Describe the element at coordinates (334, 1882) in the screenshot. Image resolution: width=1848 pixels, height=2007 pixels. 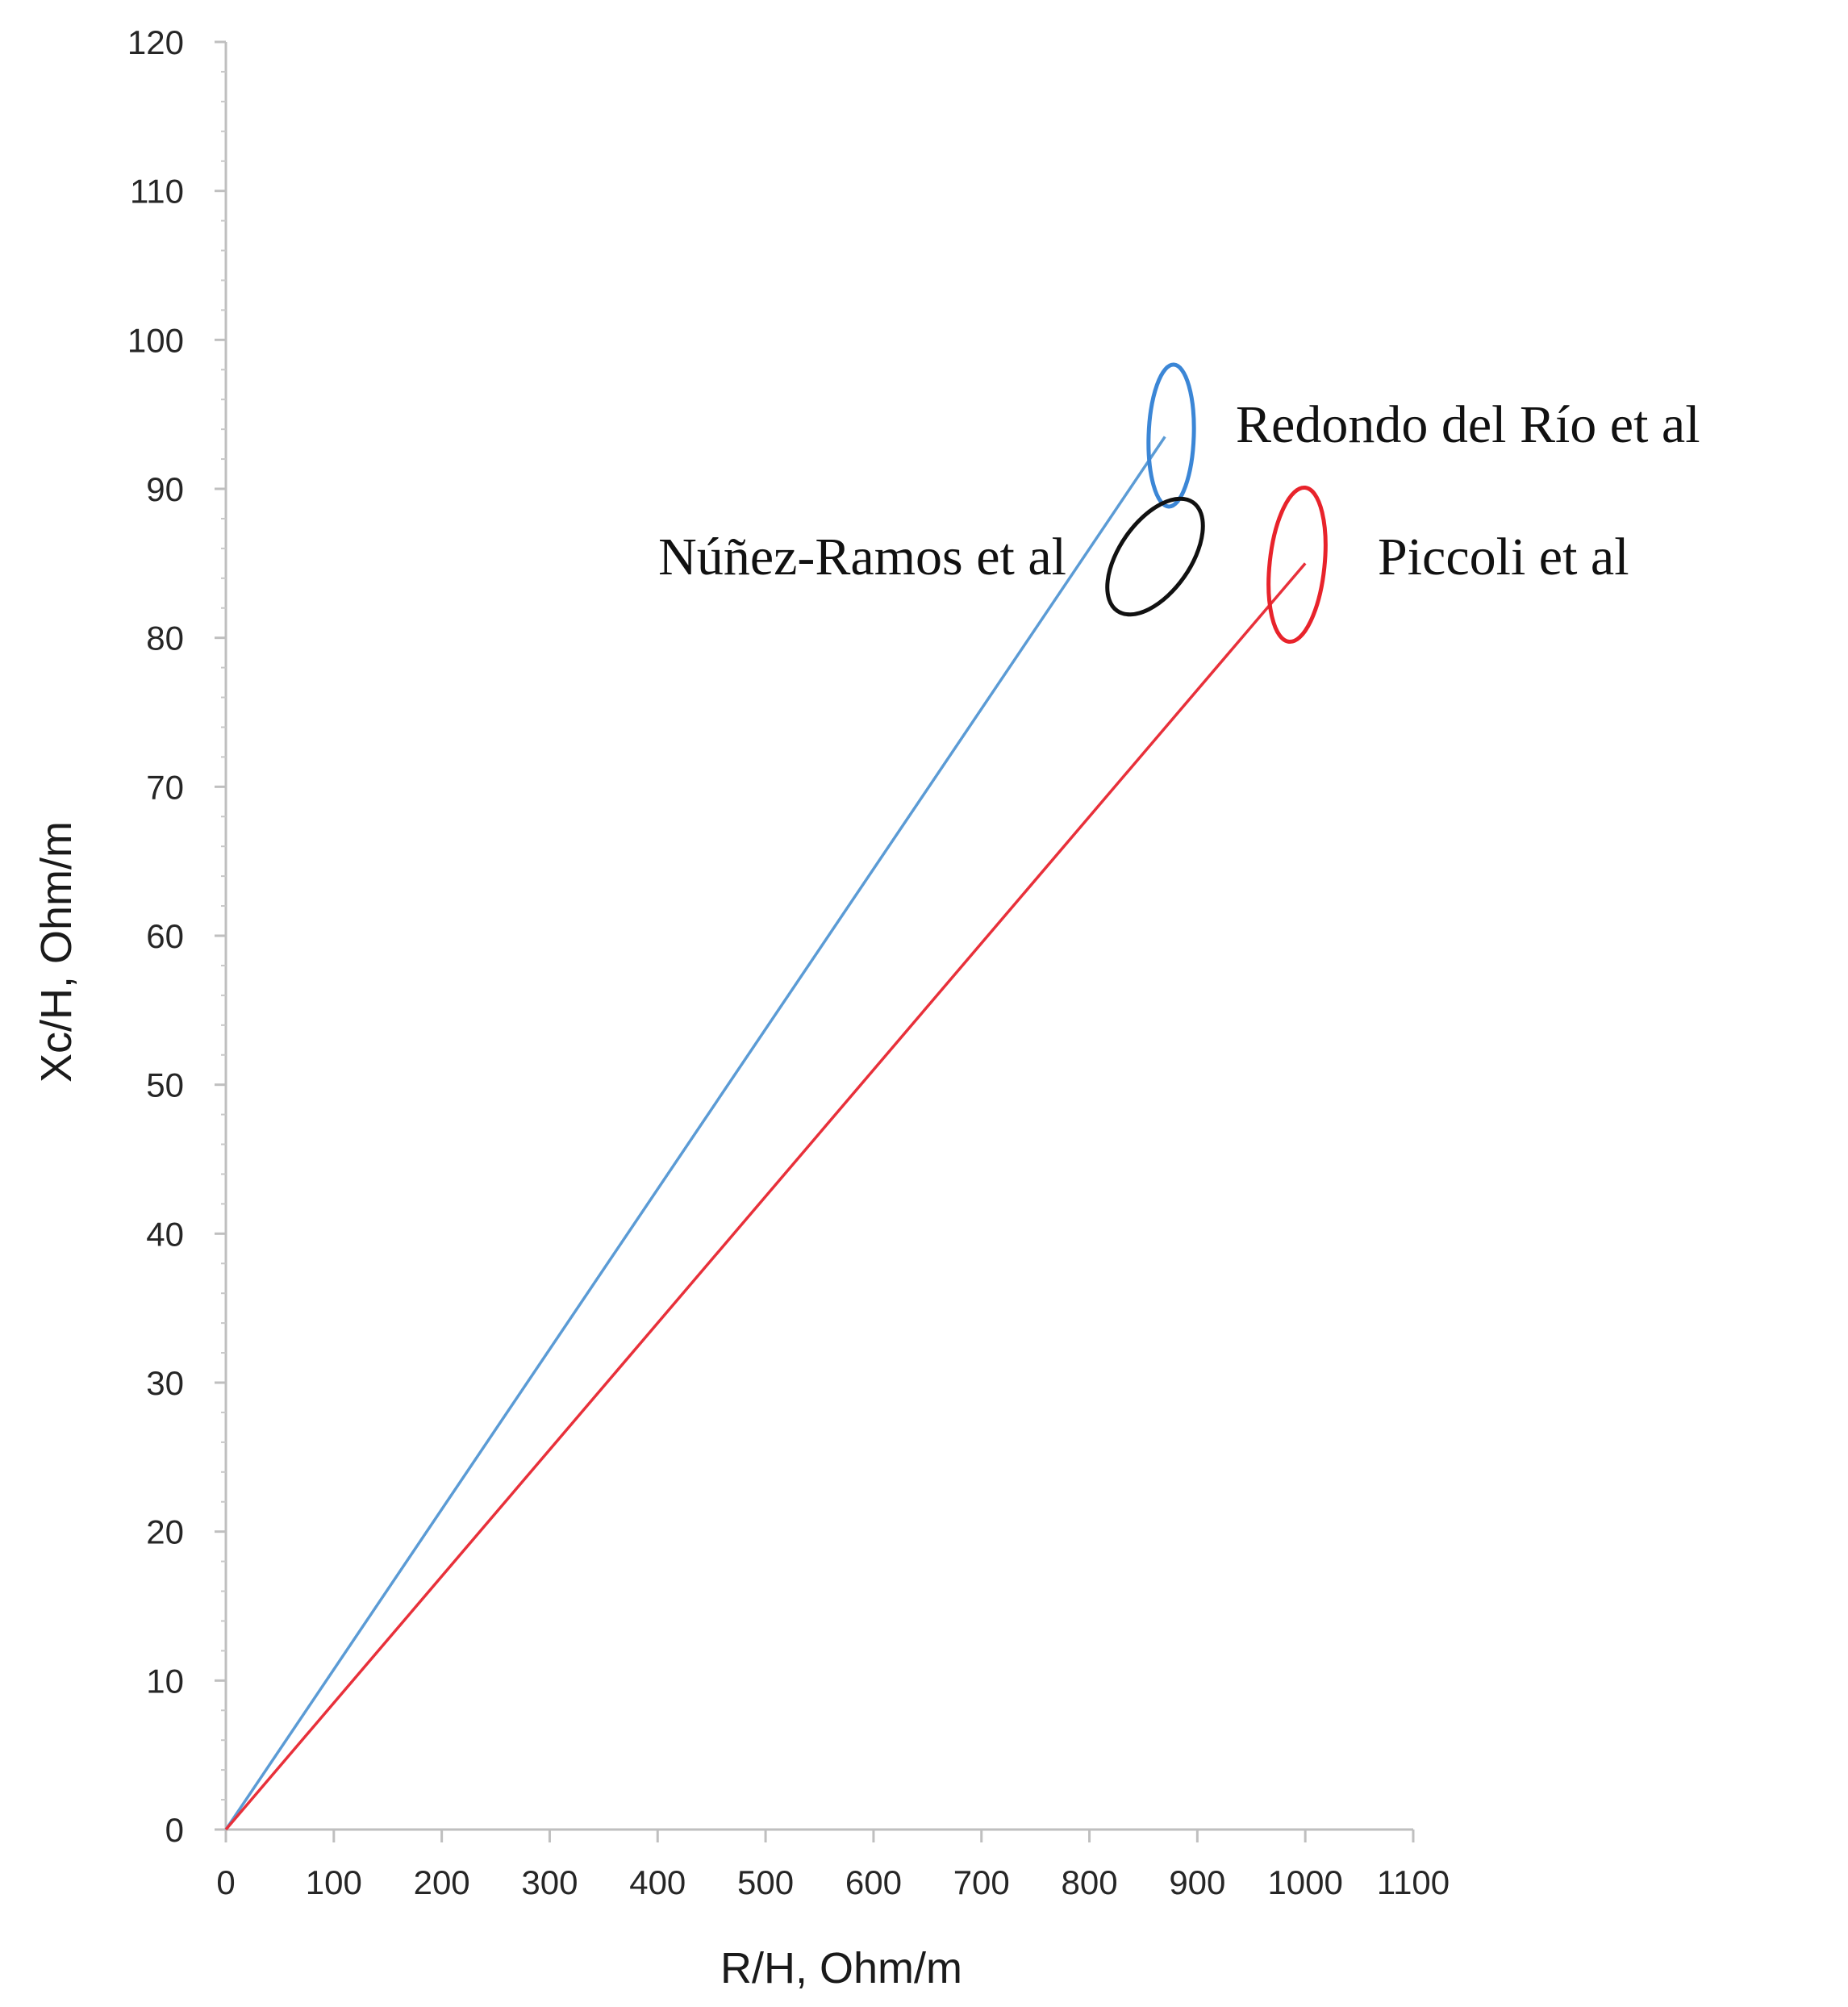
I see `x-tick-label: 100` at that location.